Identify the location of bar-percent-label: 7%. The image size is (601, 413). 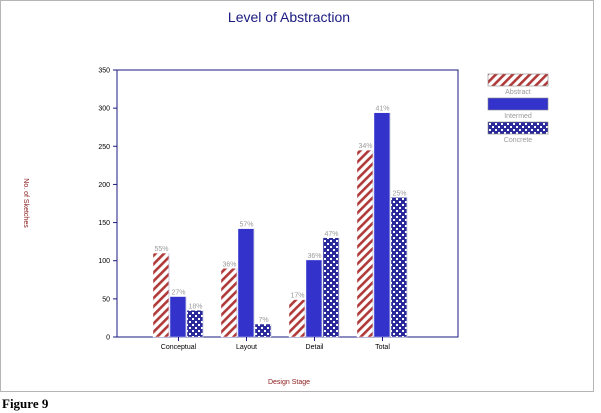
(263, 320).